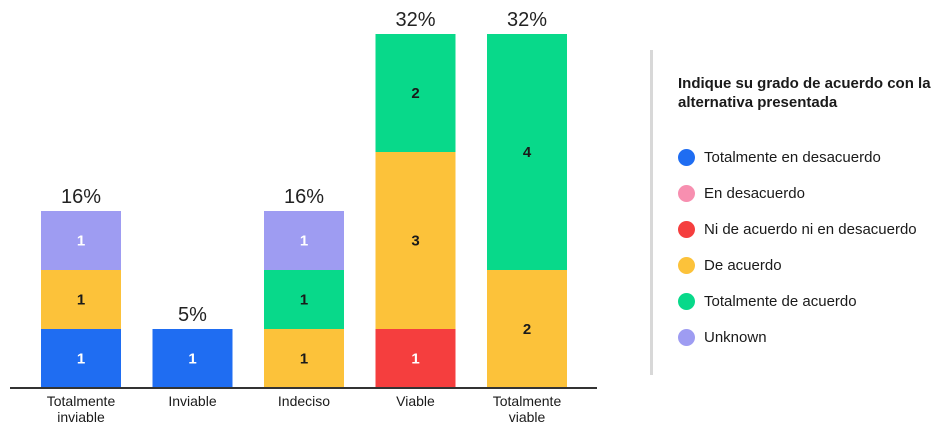 This screenshot has width=940, height=428. What do you see at coordinates (735, 337) in the screenshot?
I see `legend-label: Unknown` at bounding box center [735, 337].